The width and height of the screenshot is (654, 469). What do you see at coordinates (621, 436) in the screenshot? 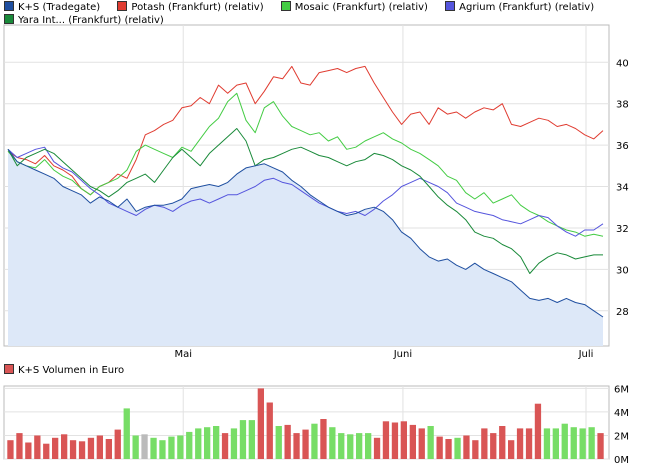
I see `volume-y-tick-label: 2M` at bounding box center [621, 436].